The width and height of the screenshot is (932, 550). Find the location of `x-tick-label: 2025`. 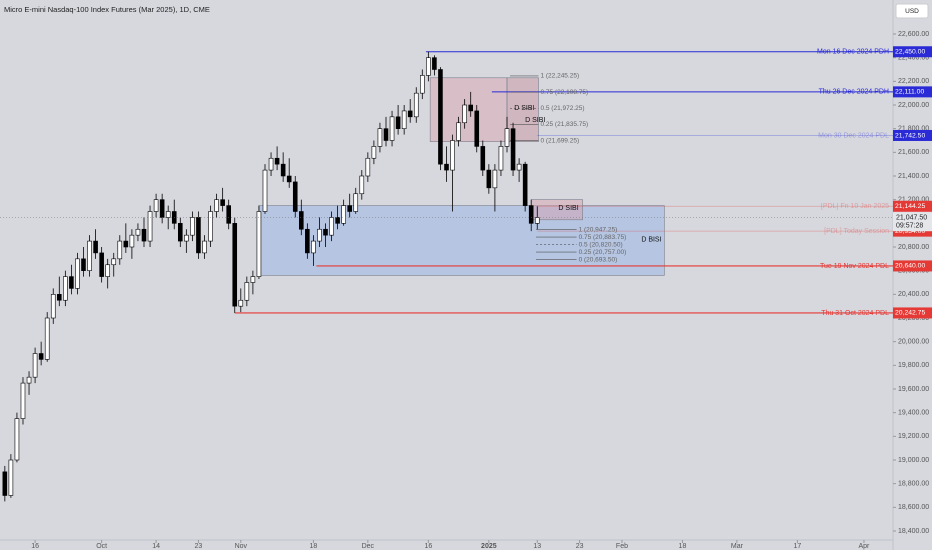

x-tick-label: 2025 is located at coordinates (489, 546).